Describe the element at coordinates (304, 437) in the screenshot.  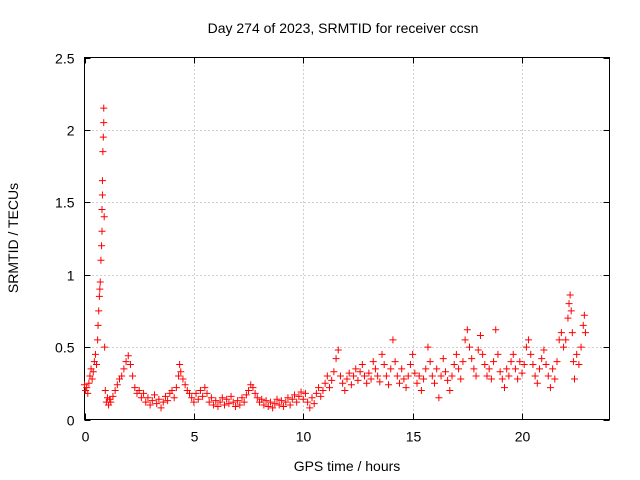
I see `x-tick-label: 10` at that location.